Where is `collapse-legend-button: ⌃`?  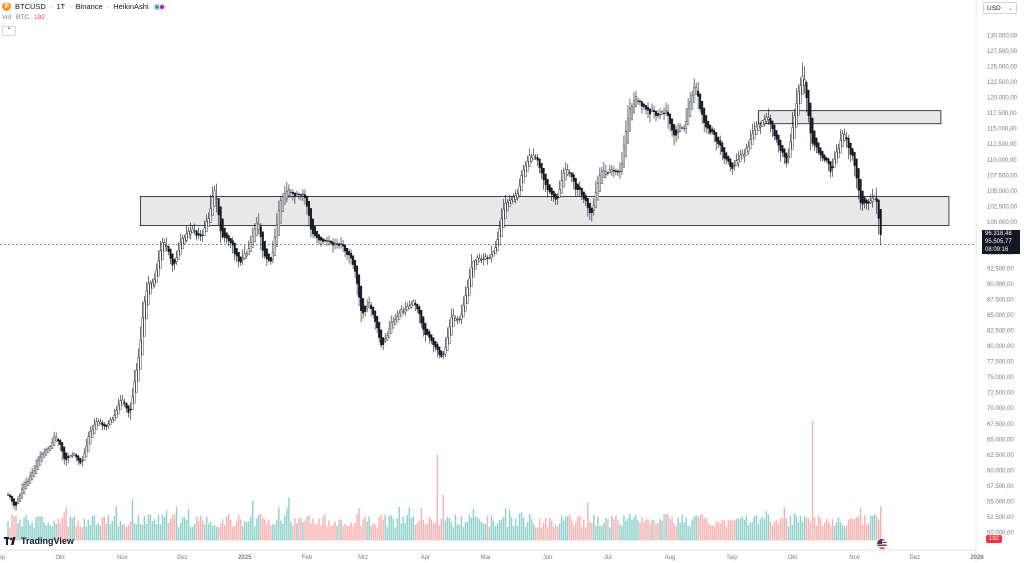 collapse-legend-button: ⌃ is located at coordinates (9, 31).